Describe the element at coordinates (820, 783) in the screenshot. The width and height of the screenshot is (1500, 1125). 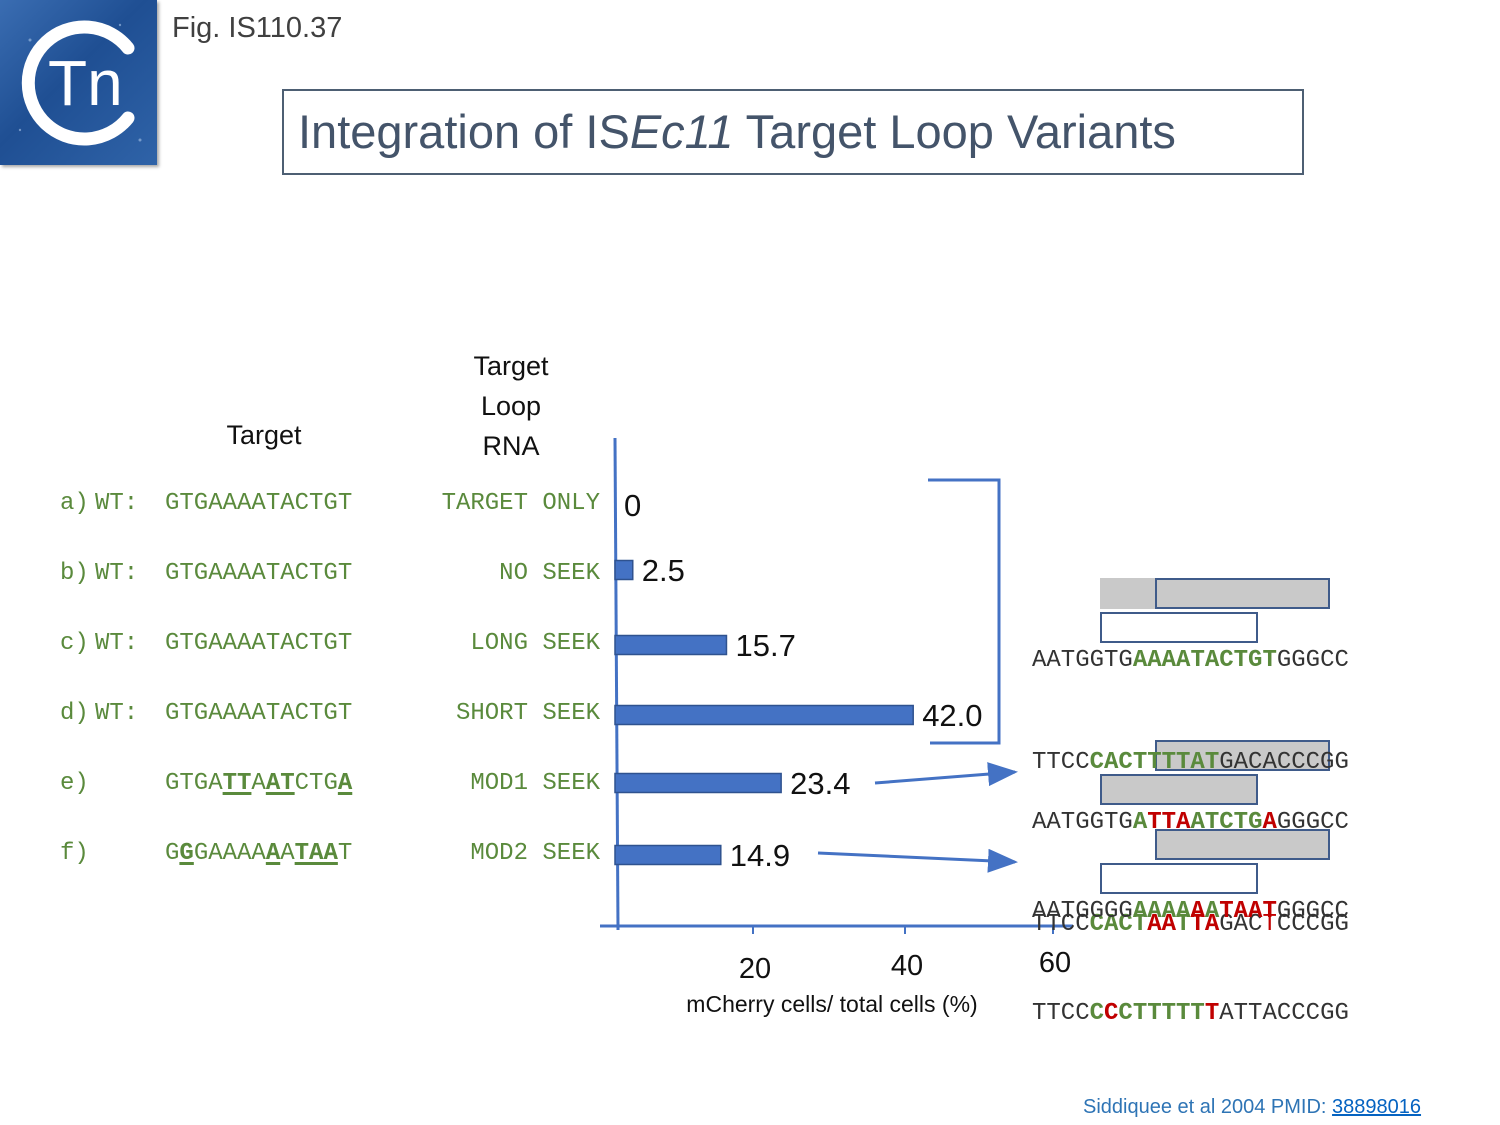
I see `bar-value-label: 23.4` at that location.